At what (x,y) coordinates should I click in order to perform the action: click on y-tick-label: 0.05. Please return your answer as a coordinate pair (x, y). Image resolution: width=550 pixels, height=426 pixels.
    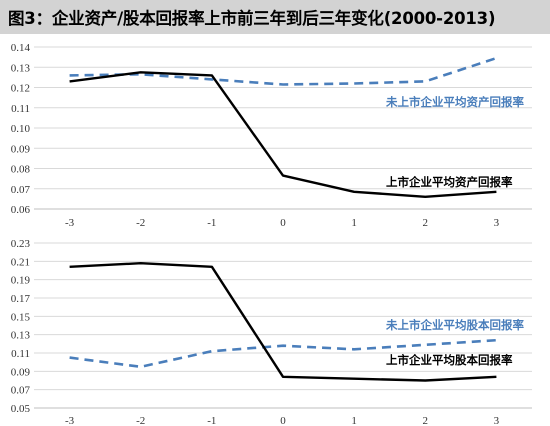
    Looking at the image, I should click on (21, 409).